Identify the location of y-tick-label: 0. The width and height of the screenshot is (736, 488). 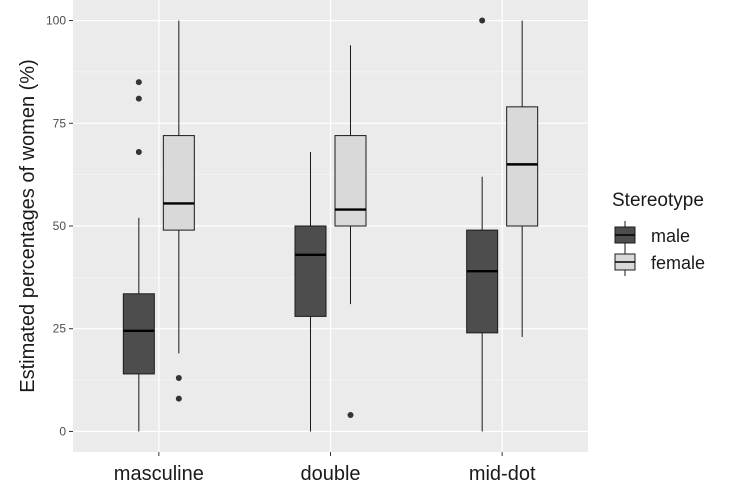
(62, 431).